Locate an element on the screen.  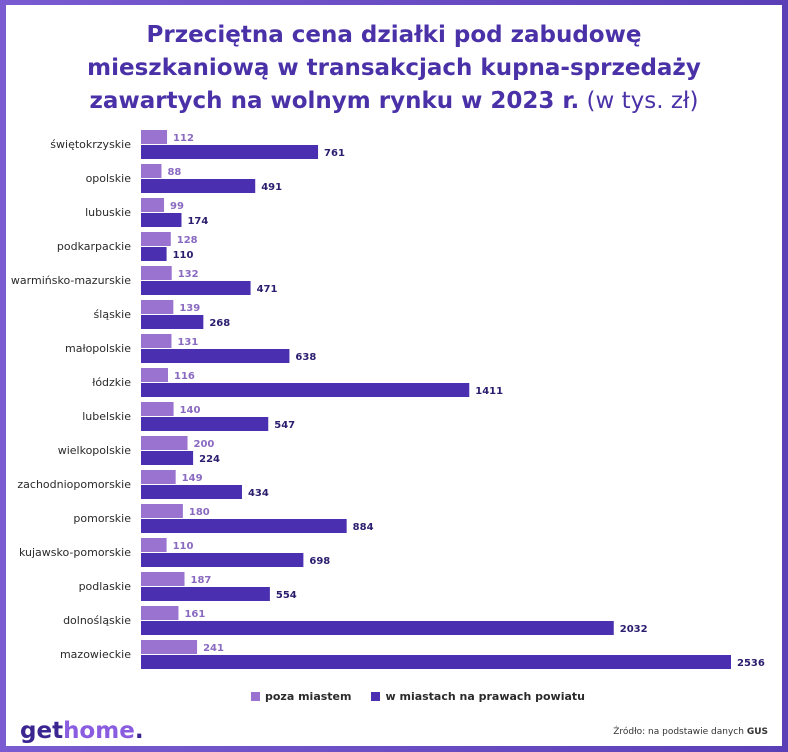
title-line-1: Przeciętna cena działki pod zabudowę is located at coordinates (394, 35).